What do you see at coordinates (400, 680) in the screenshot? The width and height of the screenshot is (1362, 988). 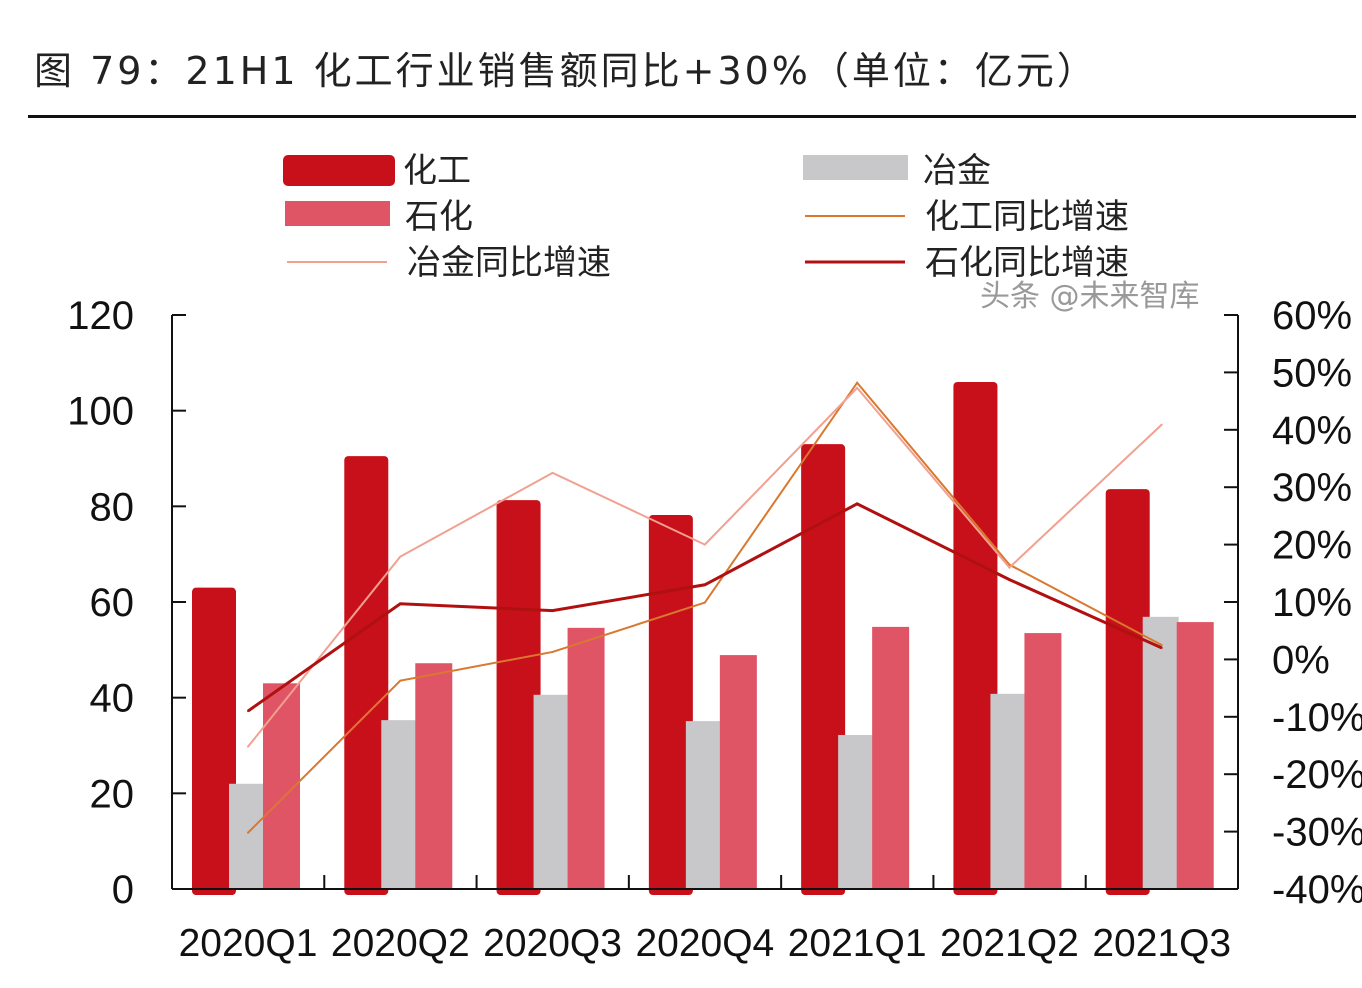 I see `point-化工同比增速-2020Q2` at bounding box center [400, 680].